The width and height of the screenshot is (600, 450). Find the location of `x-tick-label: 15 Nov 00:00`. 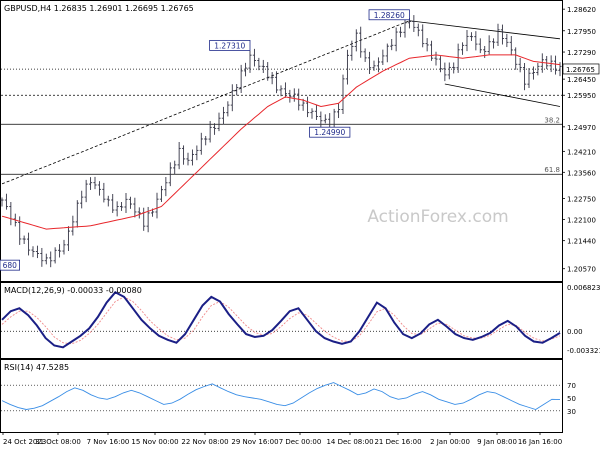

x-tick-label: 15 Nov 00:00 is located at coordinates (154, 442).